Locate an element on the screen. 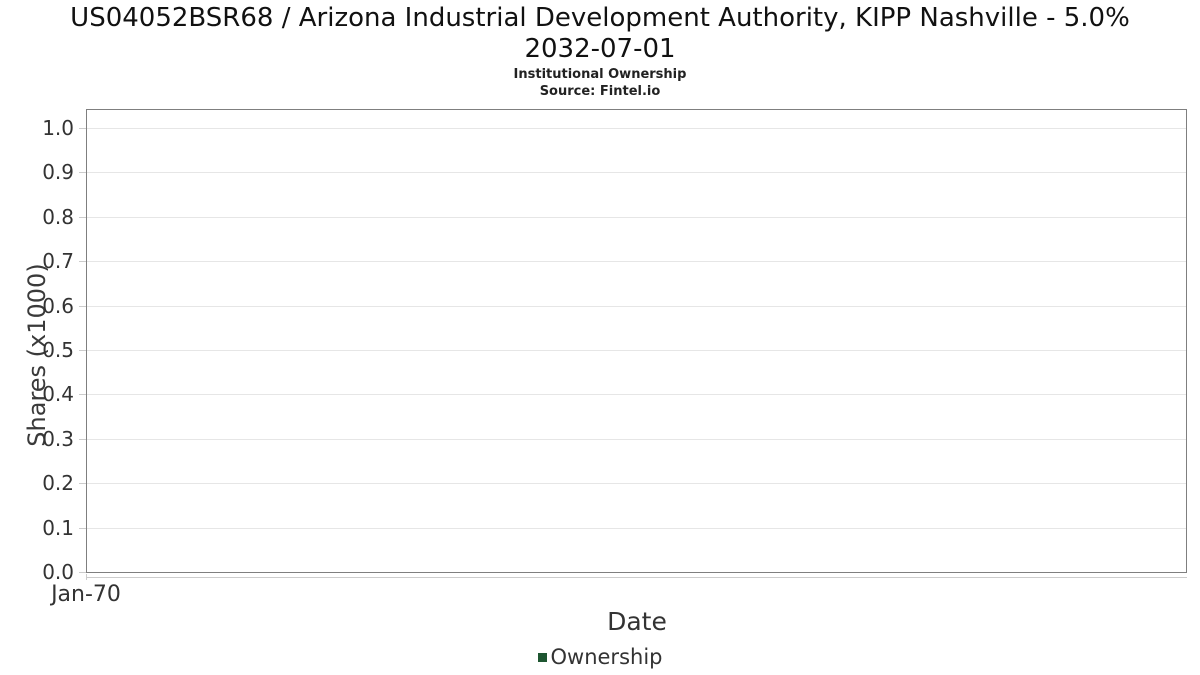 The width and height of the screenshot is (1200, 675). y-tick-mark-0.5 is located at coordinates (82, 350).